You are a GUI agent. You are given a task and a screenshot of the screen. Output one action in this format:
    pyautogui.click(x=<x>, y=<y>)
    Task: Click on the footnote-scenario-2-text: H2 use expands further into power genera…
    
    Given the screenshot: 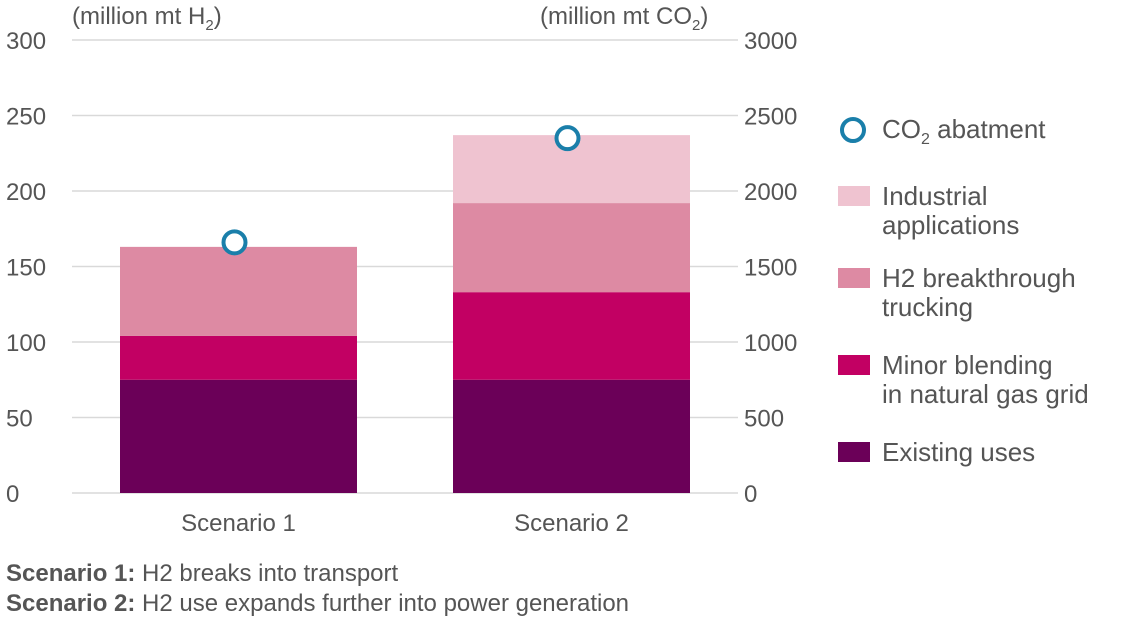 What is the action you would take?
    pyautogui.click(x=382, y=603)
    